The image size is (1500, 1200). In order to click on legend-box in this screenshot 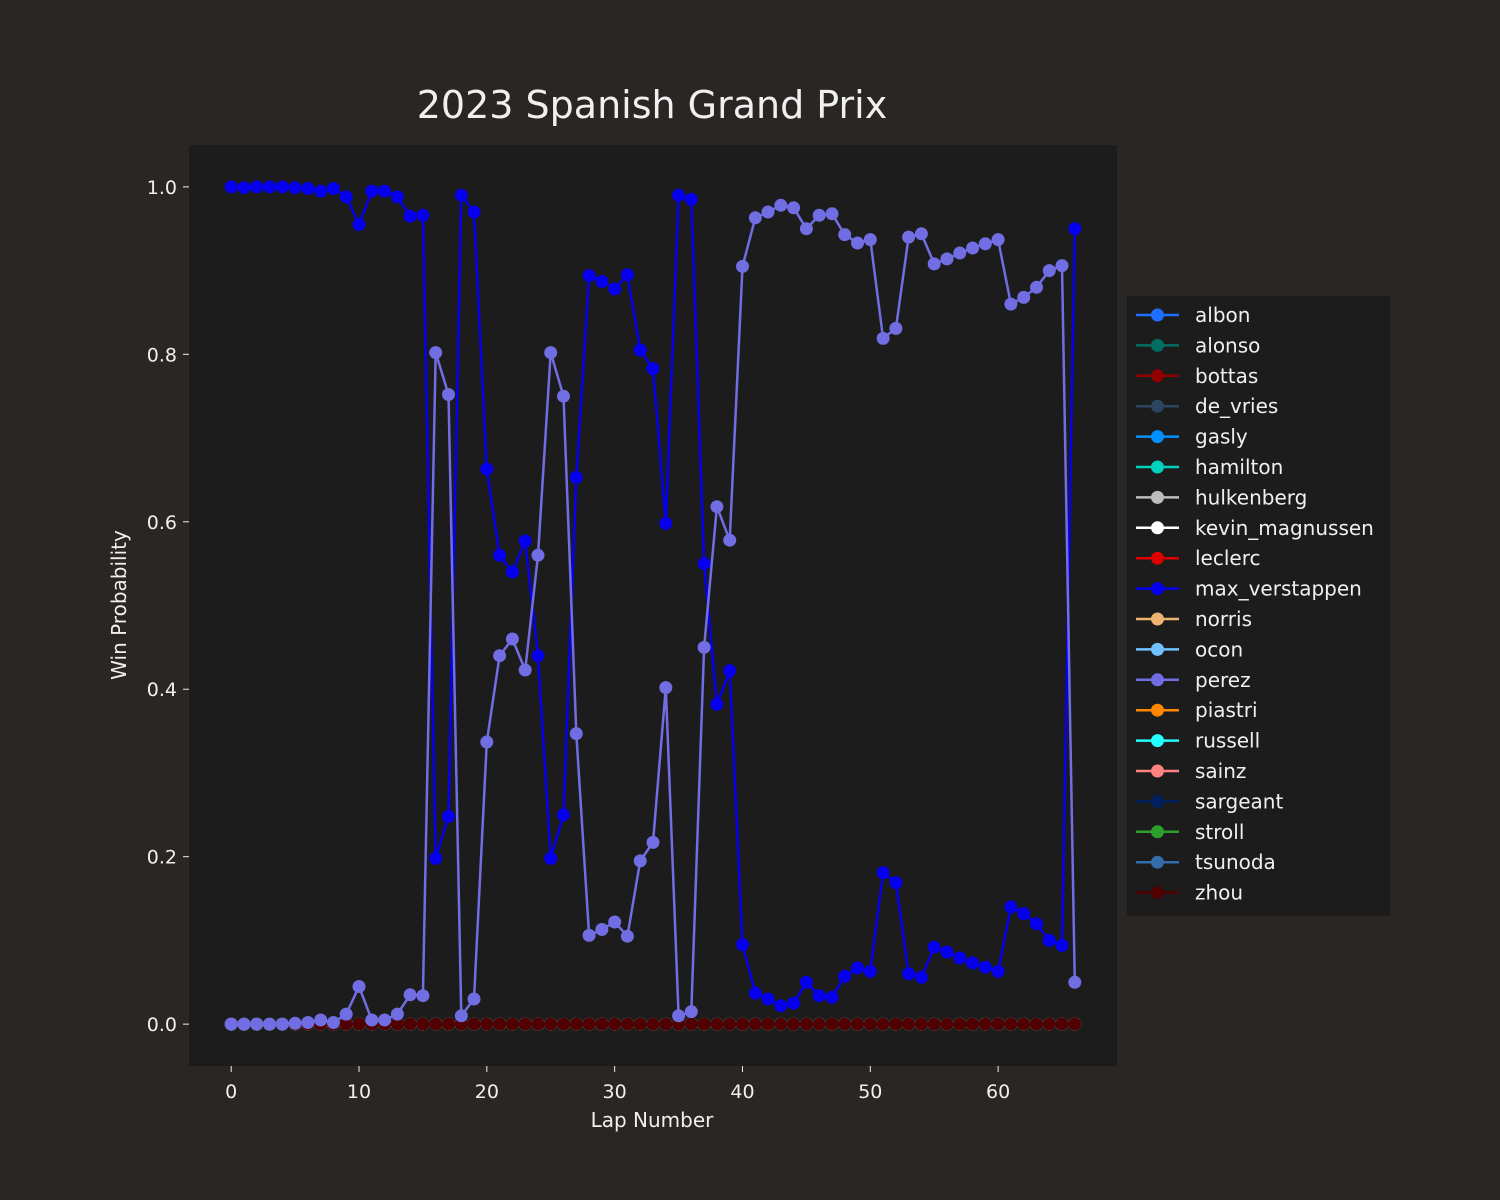, I will do `click(1258, 606)`.